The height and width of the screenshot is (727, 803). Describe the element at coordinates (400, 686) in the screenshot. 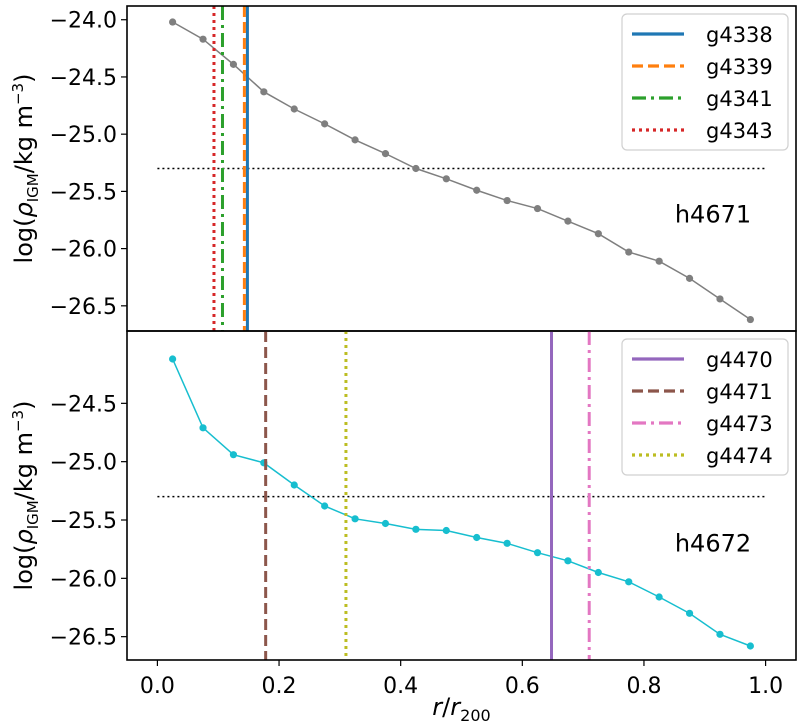

I see `xtick-label: 0.4` at that location.